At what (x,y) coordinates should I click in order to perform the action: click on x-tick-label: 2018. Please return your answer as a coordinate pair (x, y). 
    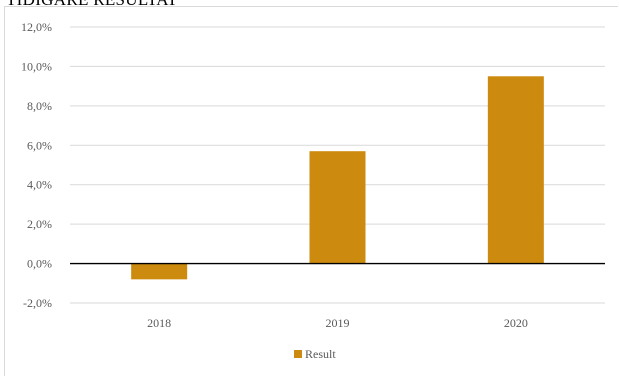
    Looking at the image, I should click on (159, 323).